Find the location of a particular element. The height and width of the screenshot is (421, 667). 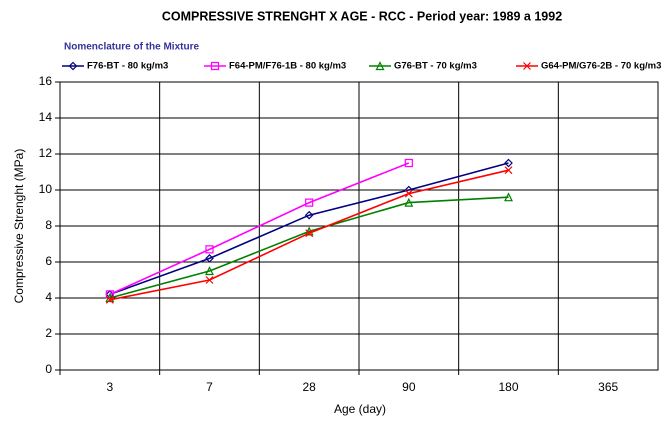

legend-label: F76-BT - 80 kg/m3 is located at coordinates (127, 66).